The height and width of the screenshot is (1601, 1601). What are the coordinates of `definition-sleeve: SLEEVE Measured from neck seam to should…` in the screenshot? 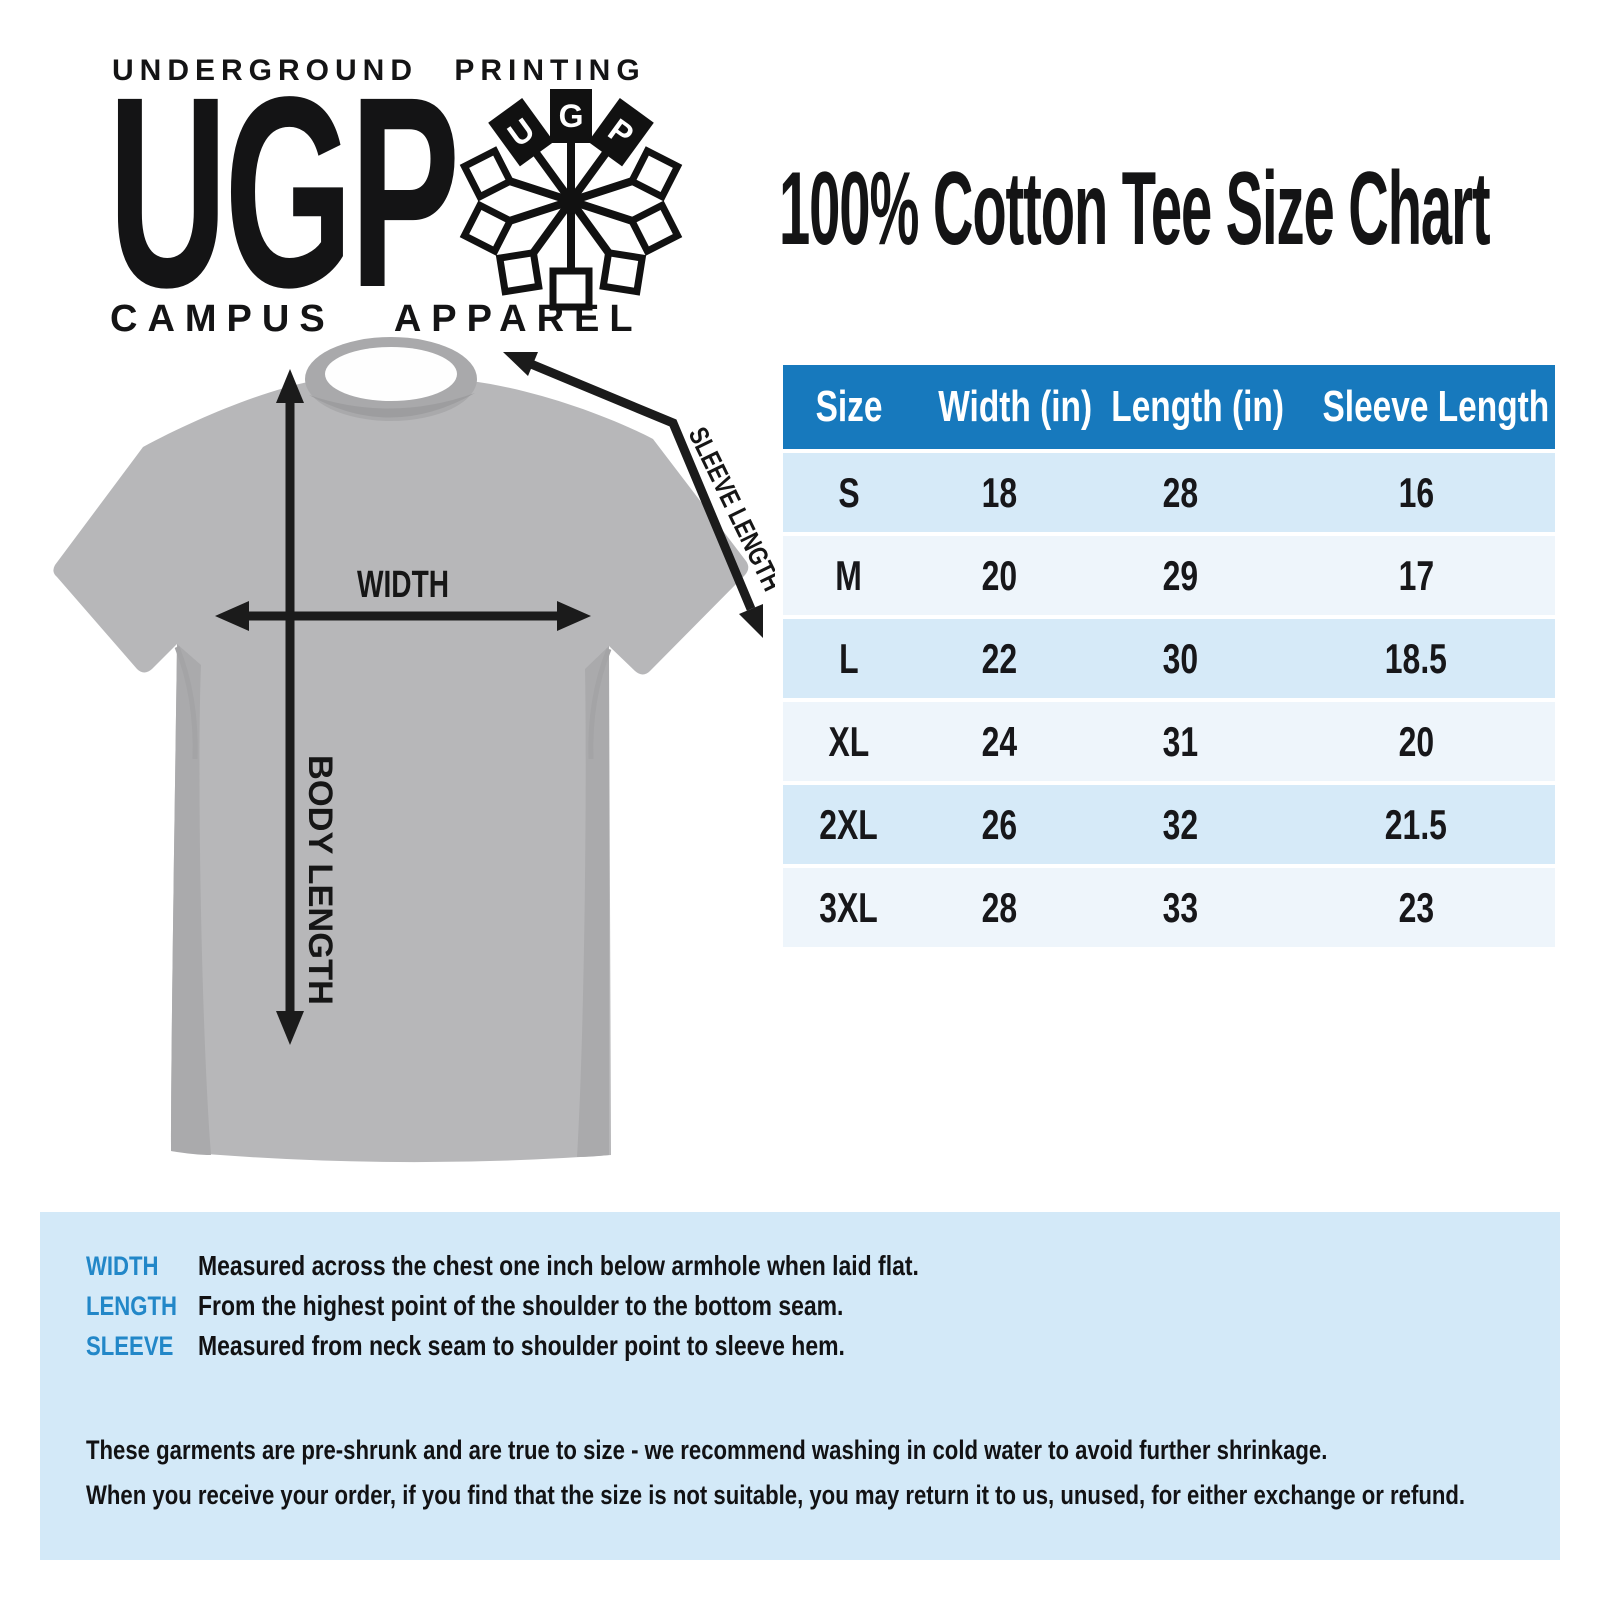 It's located at (581, 1346).